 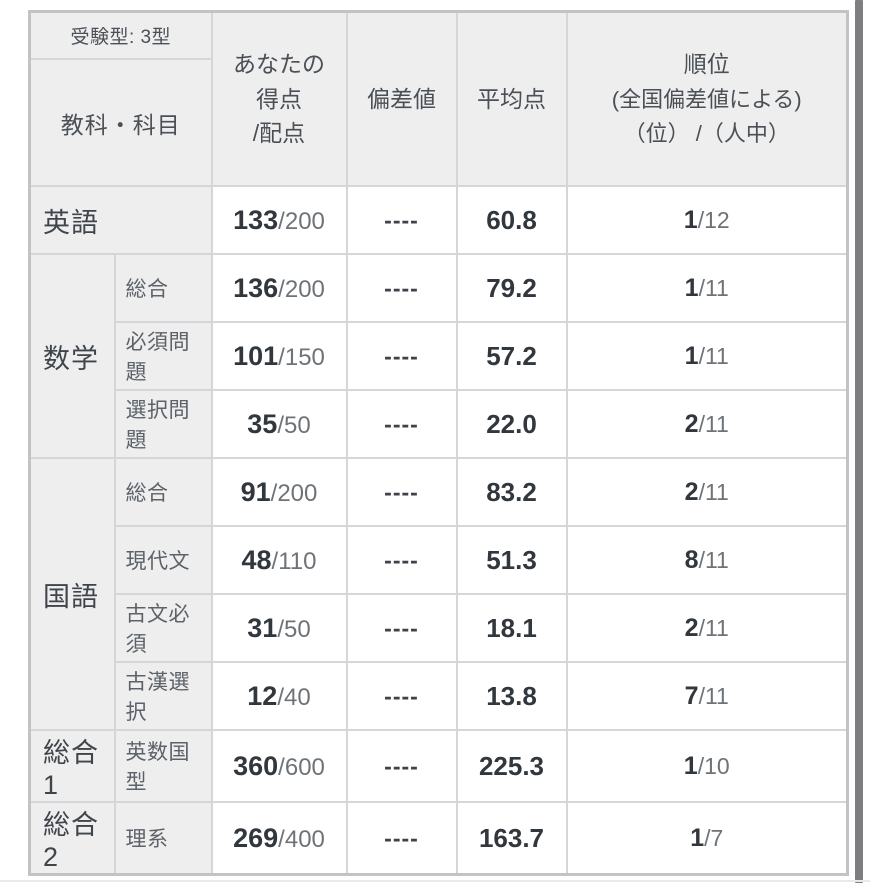 What do you see at coordinates (163, 560) in the screenshot?
I see `subject-sub-label: 現代文` at bounding box center [163, 560].